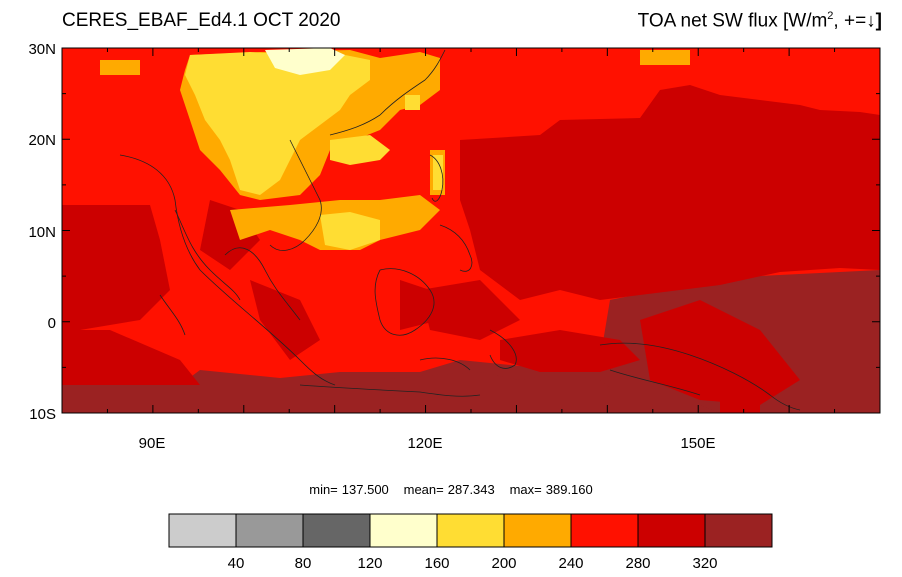 Image resolution: width=902 pixels, height=577 pixels. I want to click on lat-label-10s: 10S, so click(42, 414).